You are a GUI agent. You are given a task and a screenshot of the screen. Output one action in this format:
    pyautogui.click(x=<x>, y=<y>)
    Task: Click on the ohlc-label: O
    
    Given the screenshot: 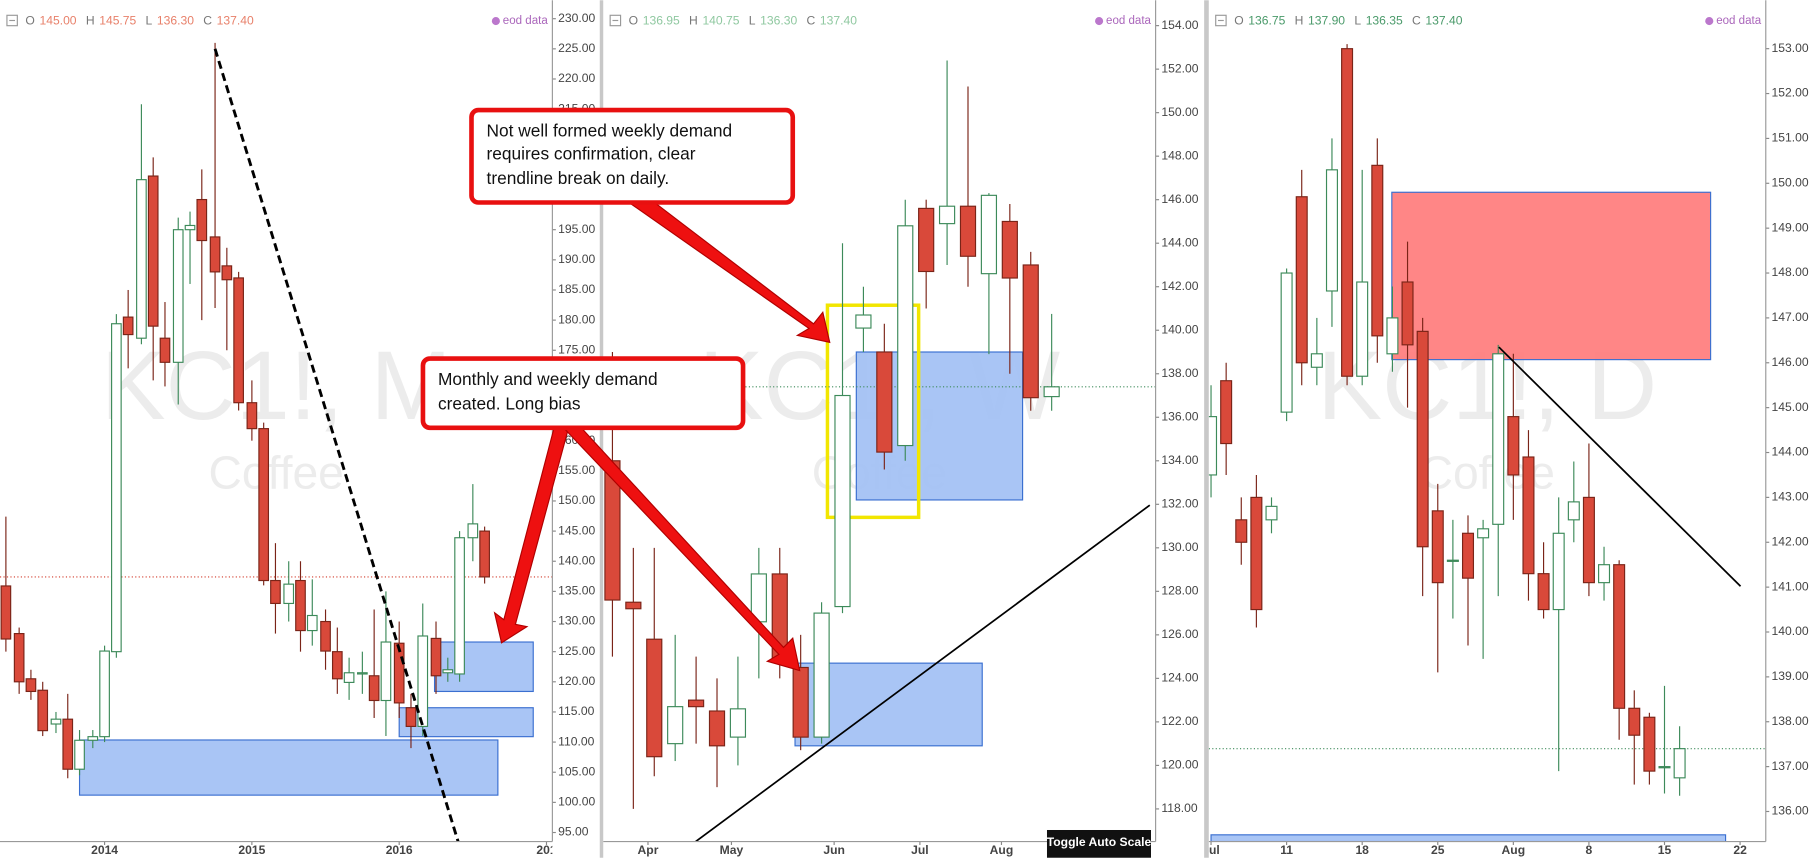 What is the action you would take?
    pyautogui.click(x=1238, y=20)
    